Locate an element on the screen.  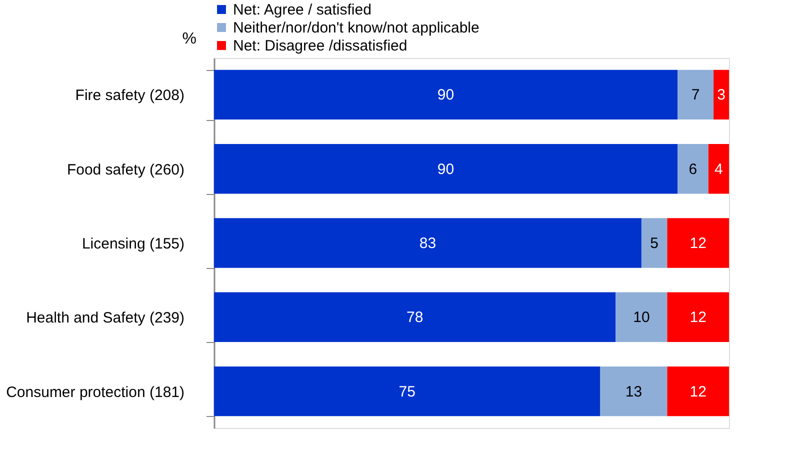
legend-label: Neither/nor/don't know/not applicable is located at coordinates (356, 28).